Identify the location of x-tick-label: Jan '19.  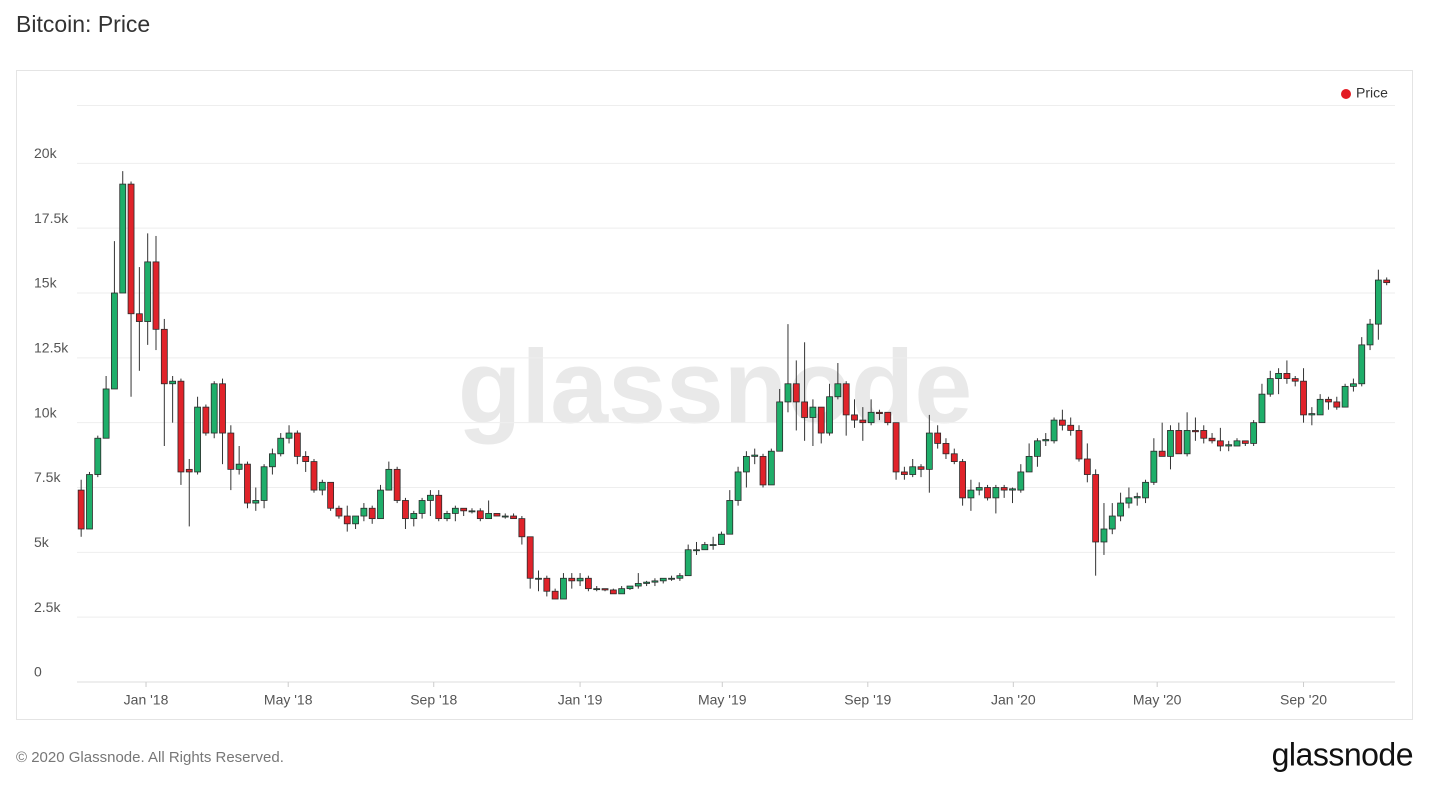
(580, 700).